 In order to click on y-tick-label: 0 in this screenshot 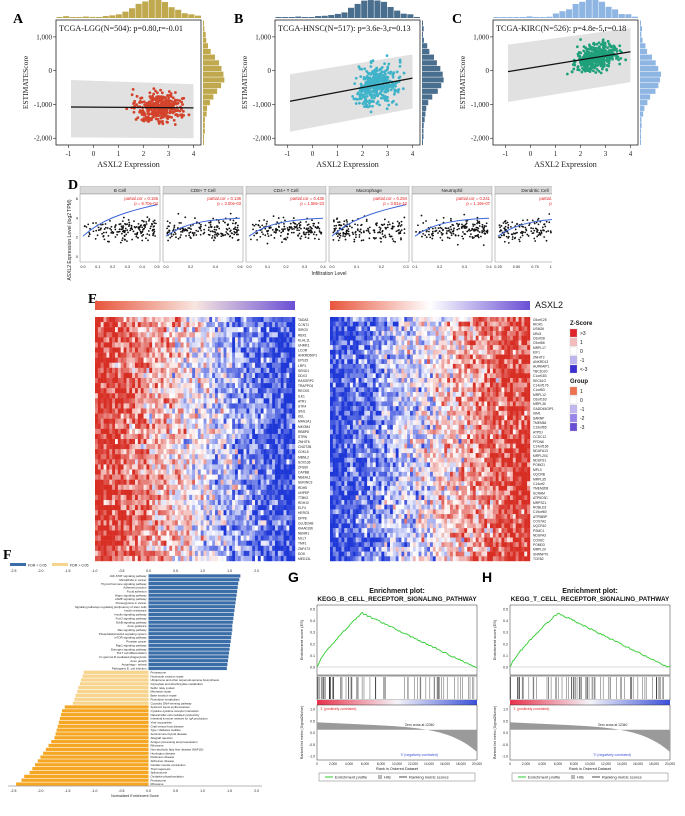, I will do `click(51, 71)`.